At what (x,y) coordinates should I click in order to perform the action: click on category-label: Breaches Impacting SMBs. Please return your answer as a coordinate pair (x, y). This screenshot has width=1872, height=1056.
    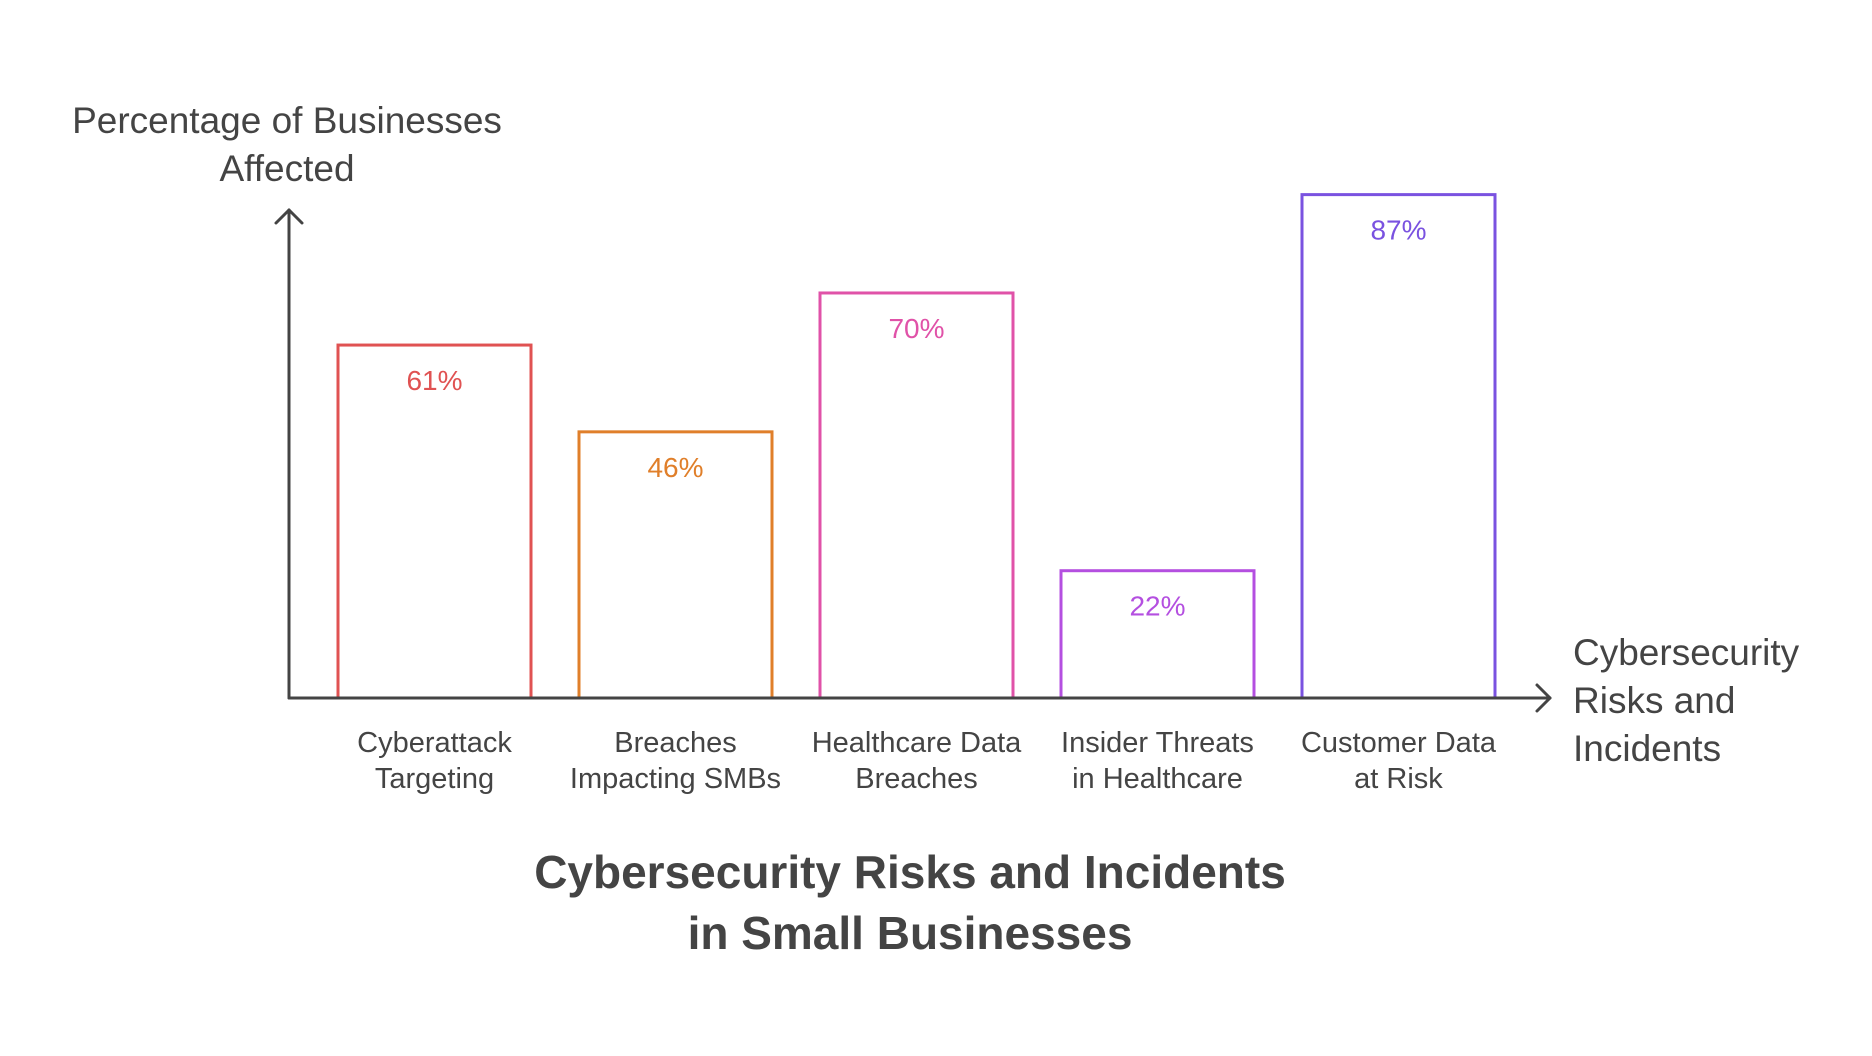
    Looking at the image, I should click on (675, 761).